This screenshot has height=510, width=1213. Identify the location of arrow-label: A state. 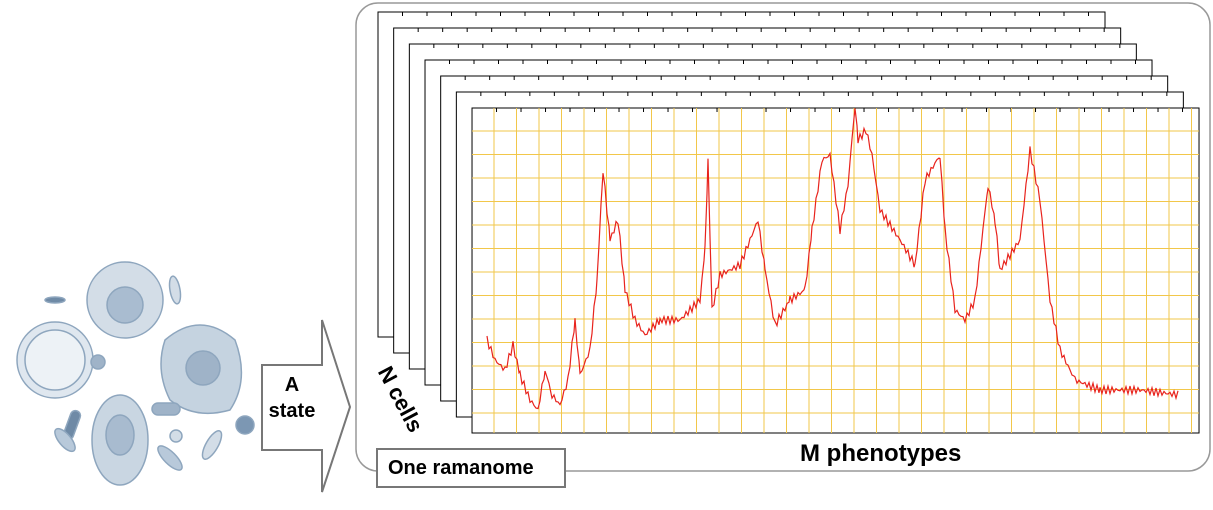
(292, 398).